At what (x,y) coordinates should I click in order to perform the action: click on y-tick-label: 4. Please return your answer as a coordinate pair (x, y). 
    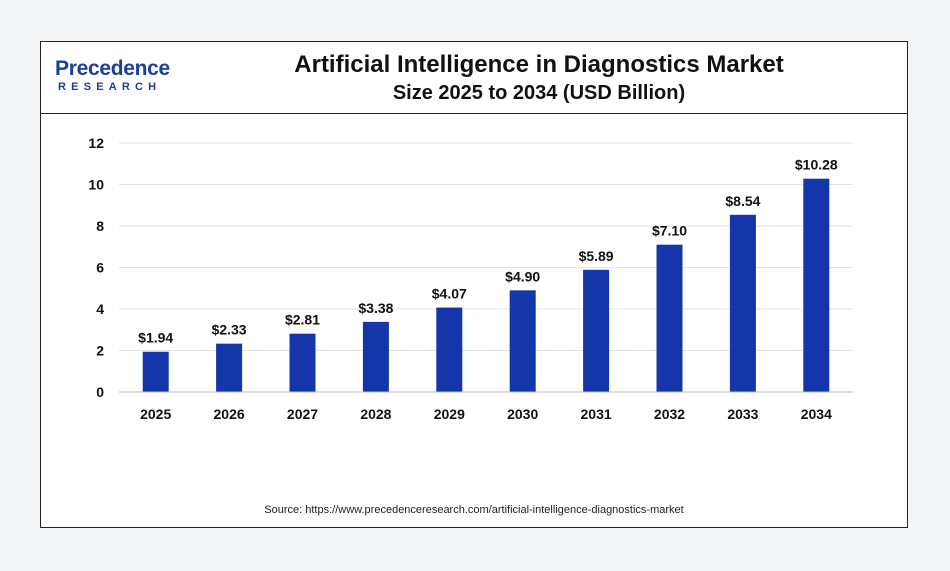
    Looking at the image, I should click on (100, 309).